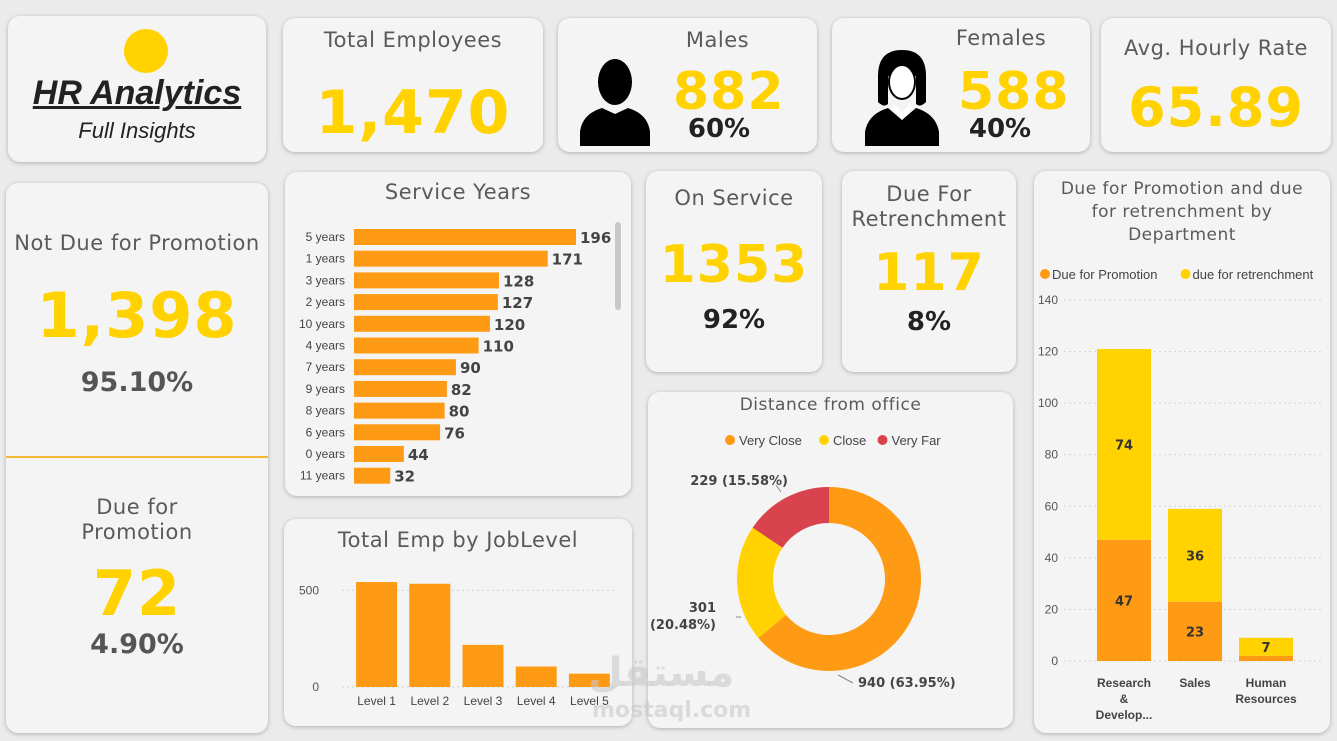  Describe the element at coordinates (137, 593) in the screenshot. I see `due-promotion-value: 72` at that location.